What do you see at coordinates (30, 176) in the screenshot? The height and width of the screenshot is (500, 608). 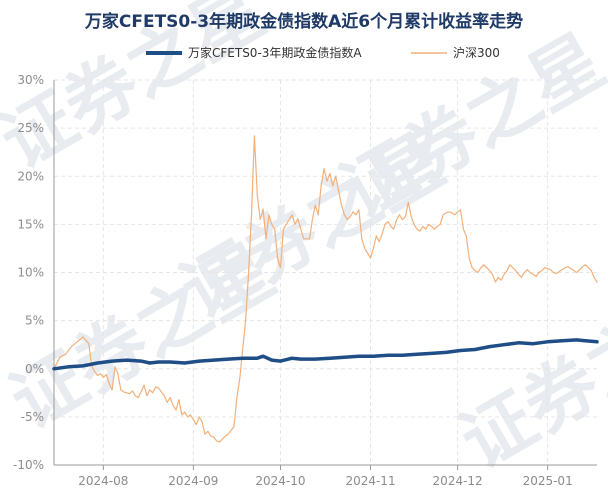 I see `y-tick-label: 20%` at bounding box center [30, 176].